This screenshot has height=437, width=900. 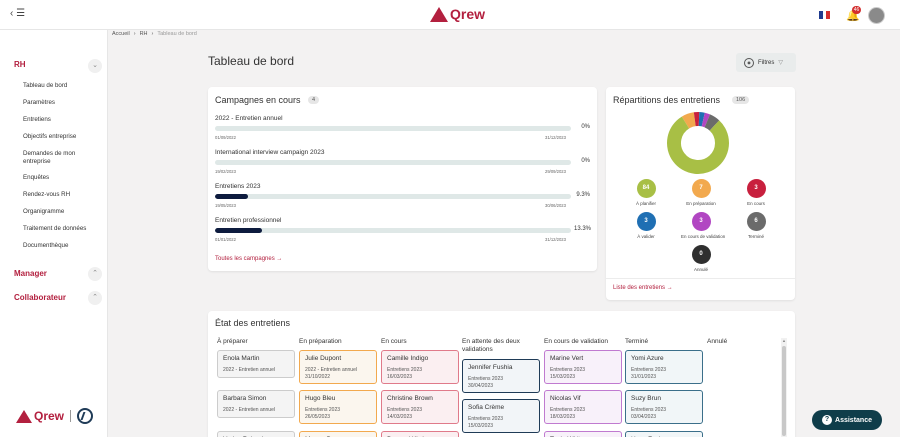 I want to click on repartition-title: Répartitions des entretiens, so click(x=667, y=100).